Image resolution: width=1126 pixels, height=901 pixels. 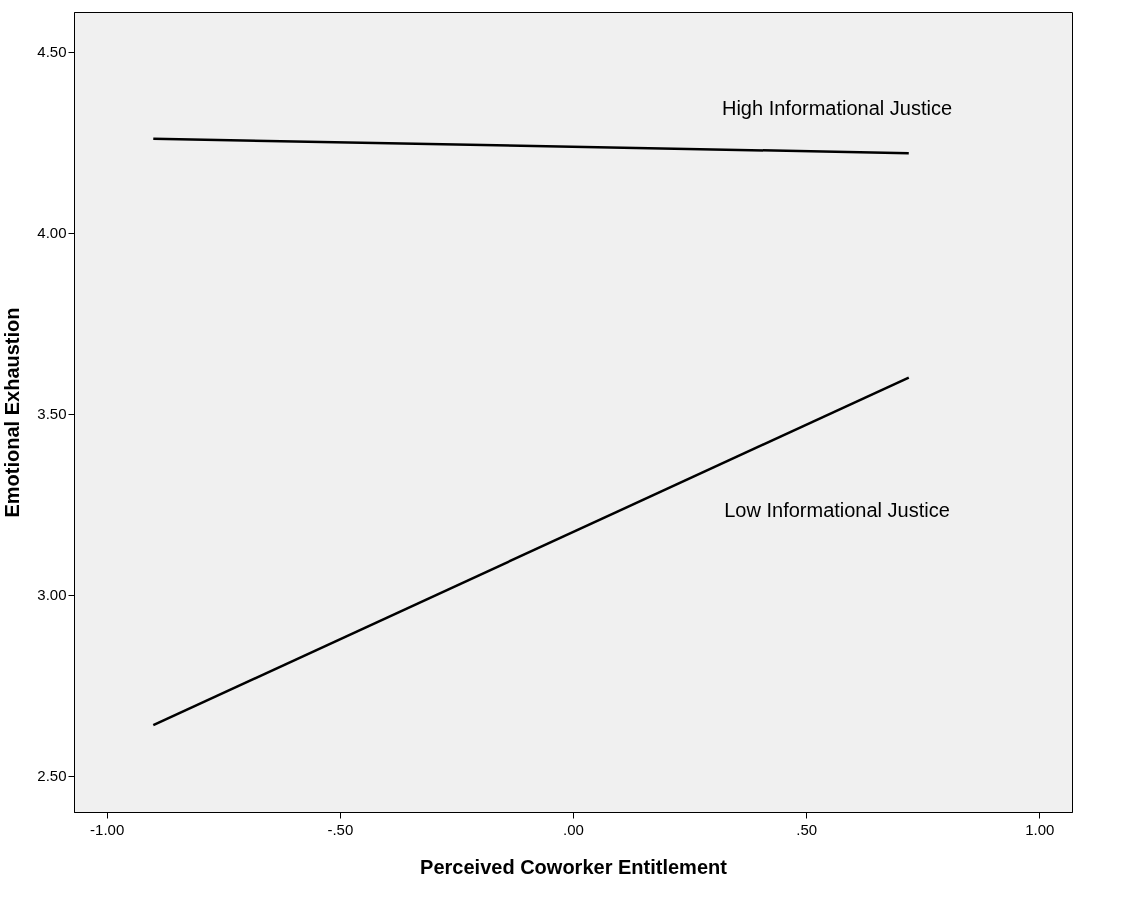 What do you see at coordinates (573, 829) in the screenshot?
I see `x-tick-label: .00` at bounding box center [573, 829].